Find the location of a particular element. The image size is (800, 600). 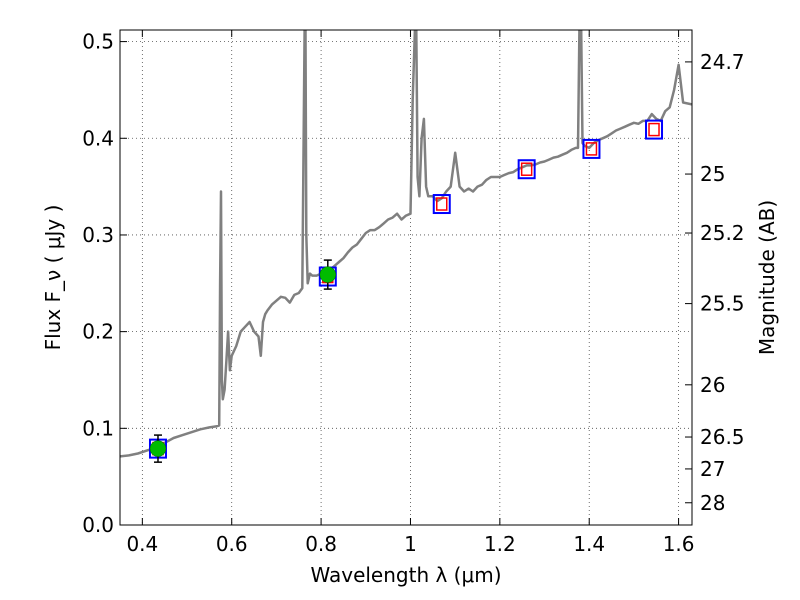

x-tick-label: 0.4 is located at coordinates (142, 544).